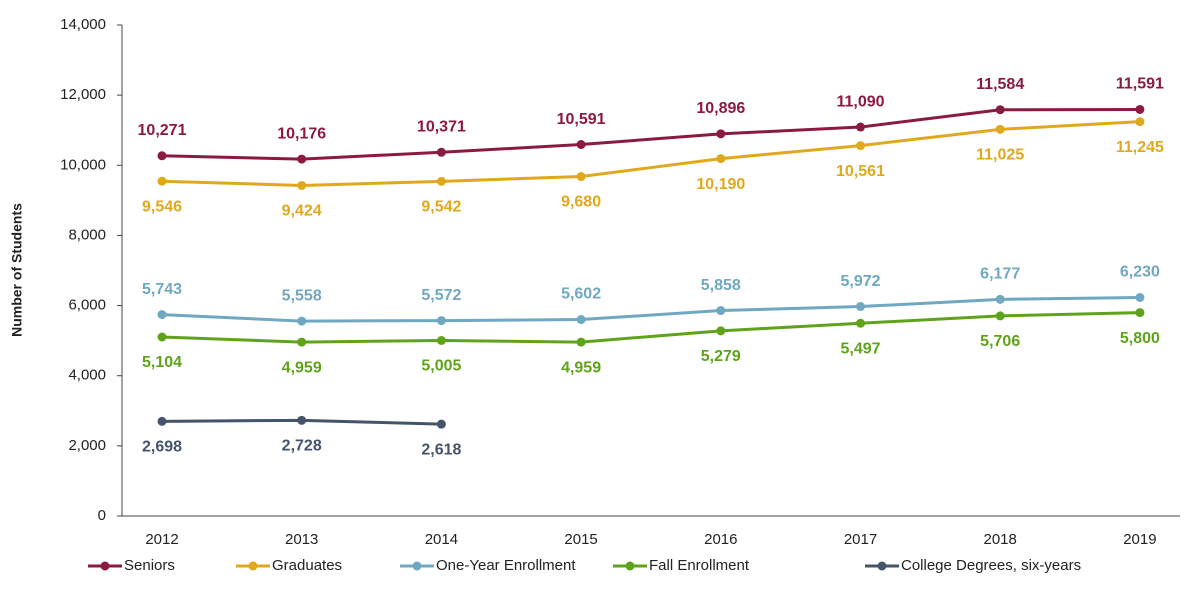 This screenshot has width=1195, height=603. What do you see at coordinates (1000, 155) in the screenshot?
I see `data-label: 11,025` at bounding box center [1000, 155].